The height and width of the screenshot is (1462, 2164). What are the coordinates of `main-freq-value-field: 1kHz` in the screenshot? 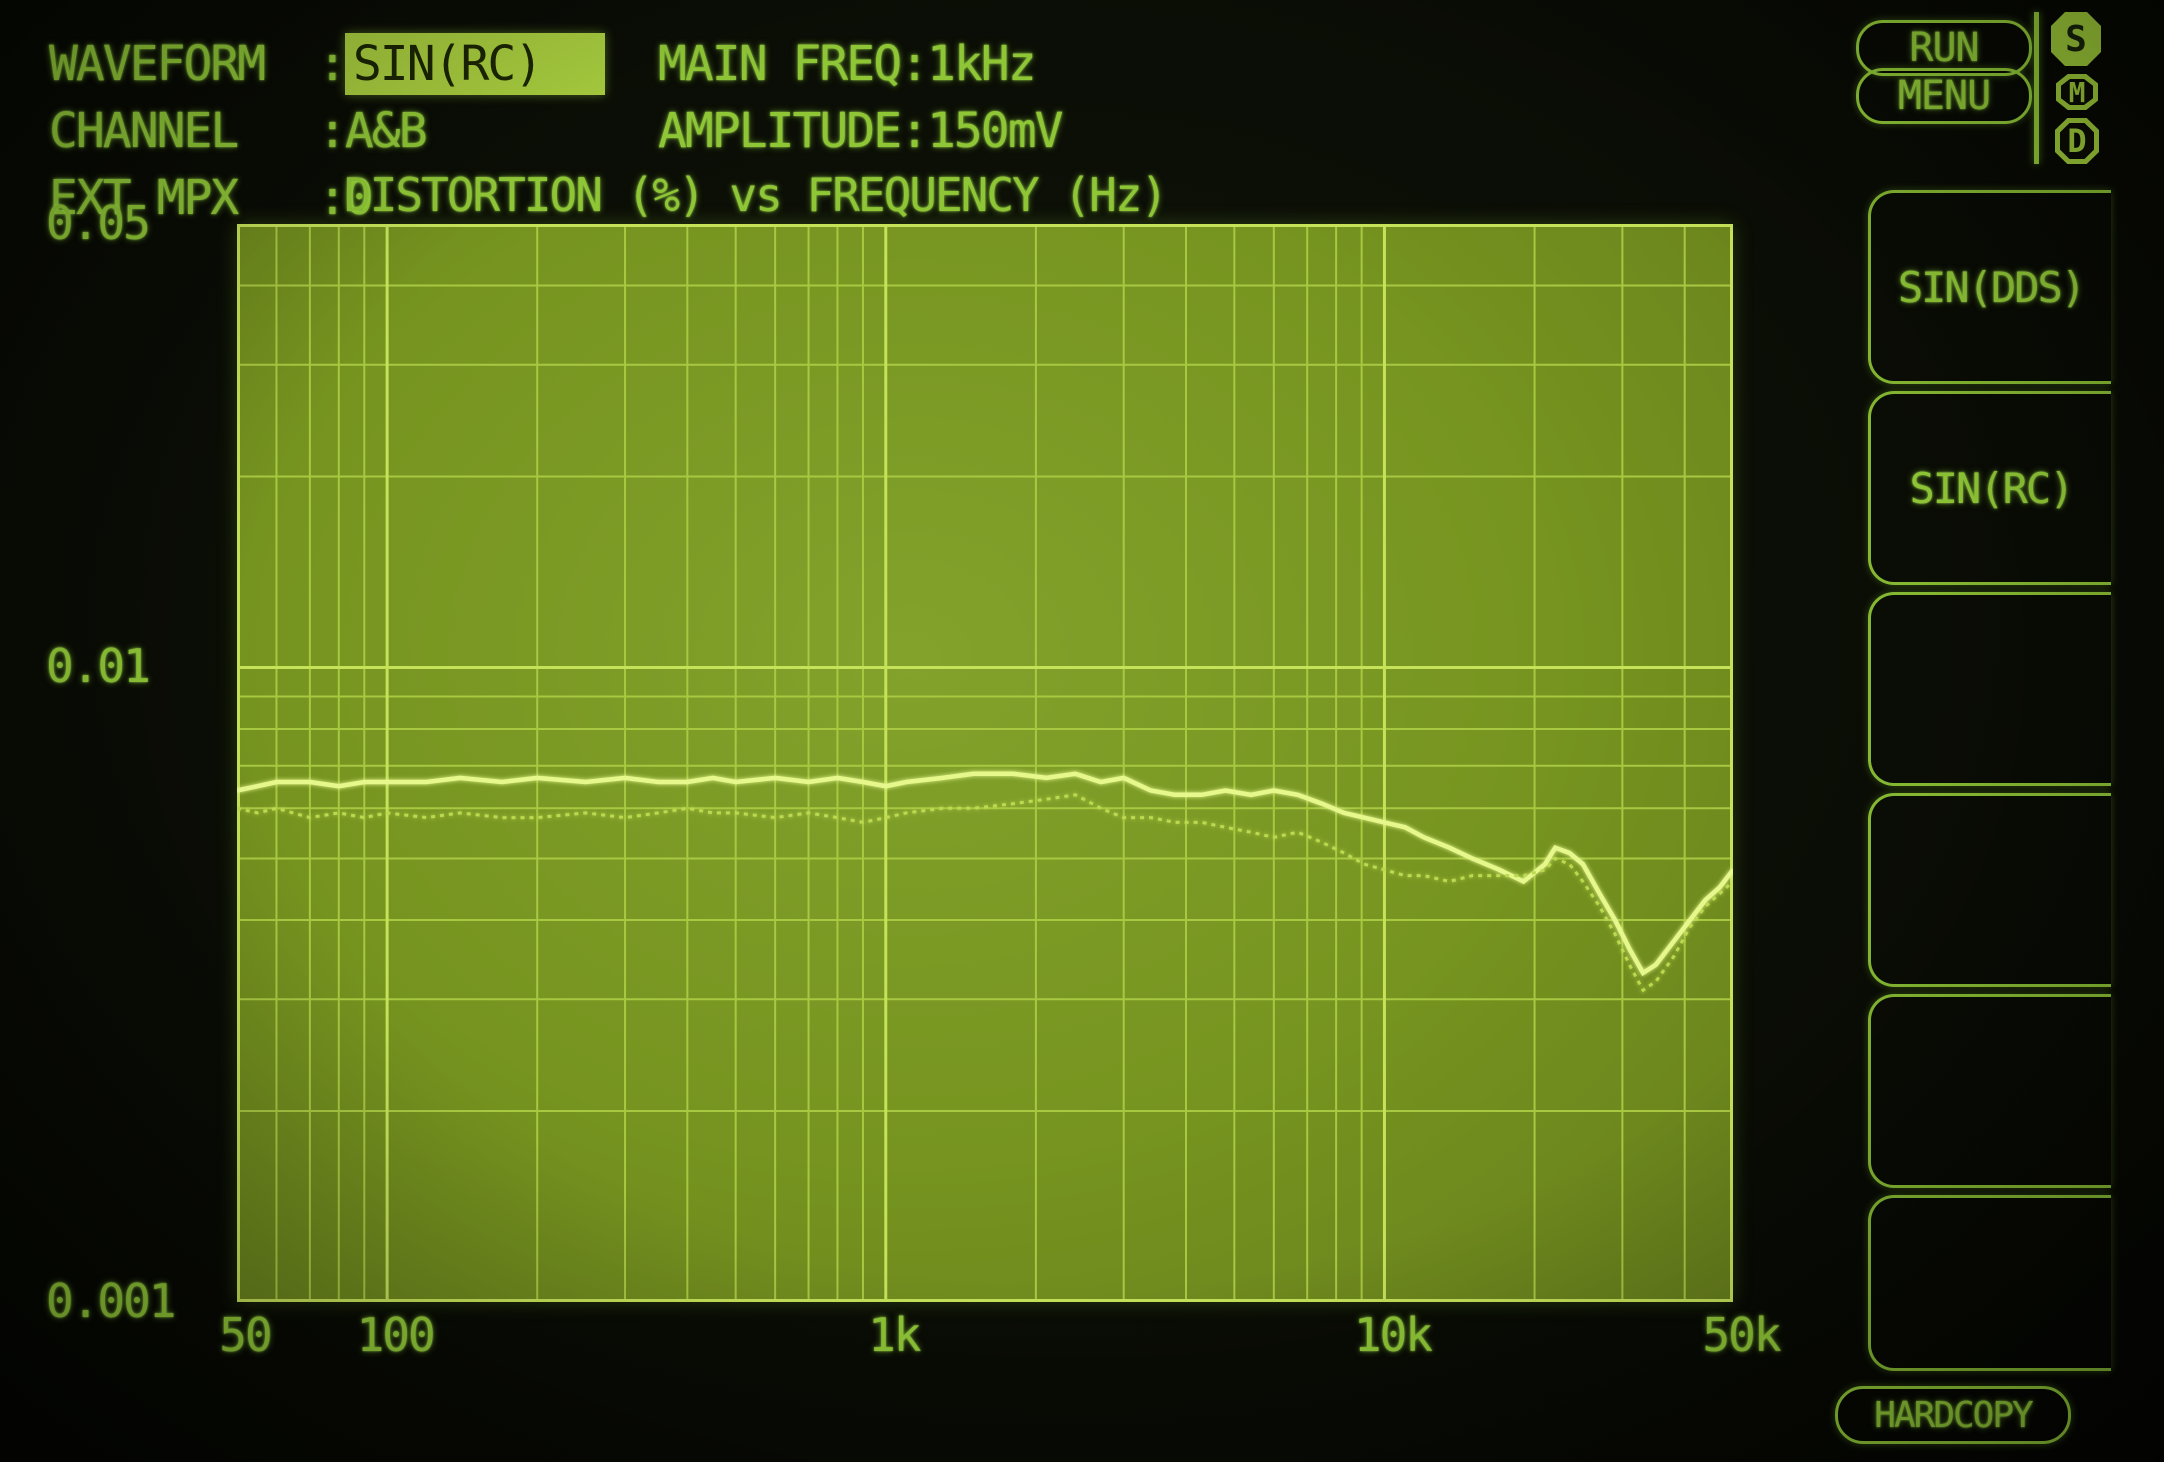 It's located at (982, 63).